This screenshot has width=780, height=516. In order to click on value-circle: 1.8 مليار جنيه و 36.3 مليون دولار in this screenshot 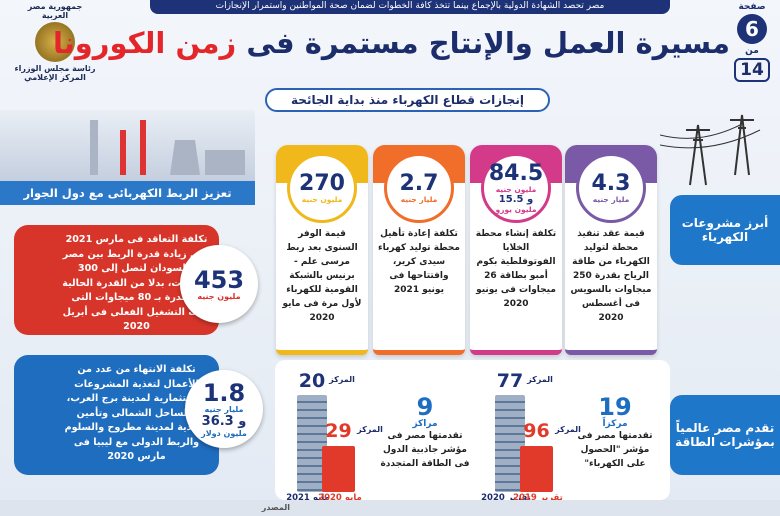, I will do `click(224, 409)`.